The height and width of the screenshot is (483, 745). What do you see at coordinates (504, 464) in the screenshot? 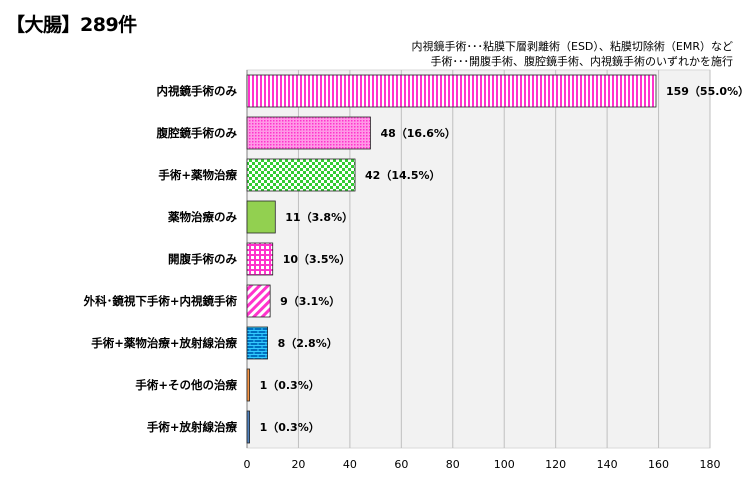
I see `x-tick-label: 100` at bounding box center [504, 464].